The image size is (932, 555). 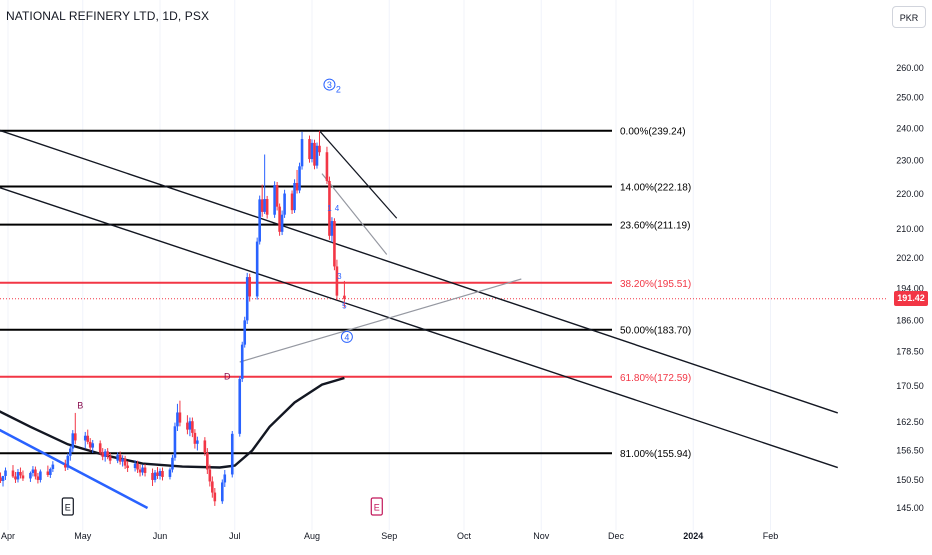 What do you see at coordinates (653, 132) in the screenshot?
I see `fib-level-label: 0.00%(239.24)` at bounding box center [653, 132].